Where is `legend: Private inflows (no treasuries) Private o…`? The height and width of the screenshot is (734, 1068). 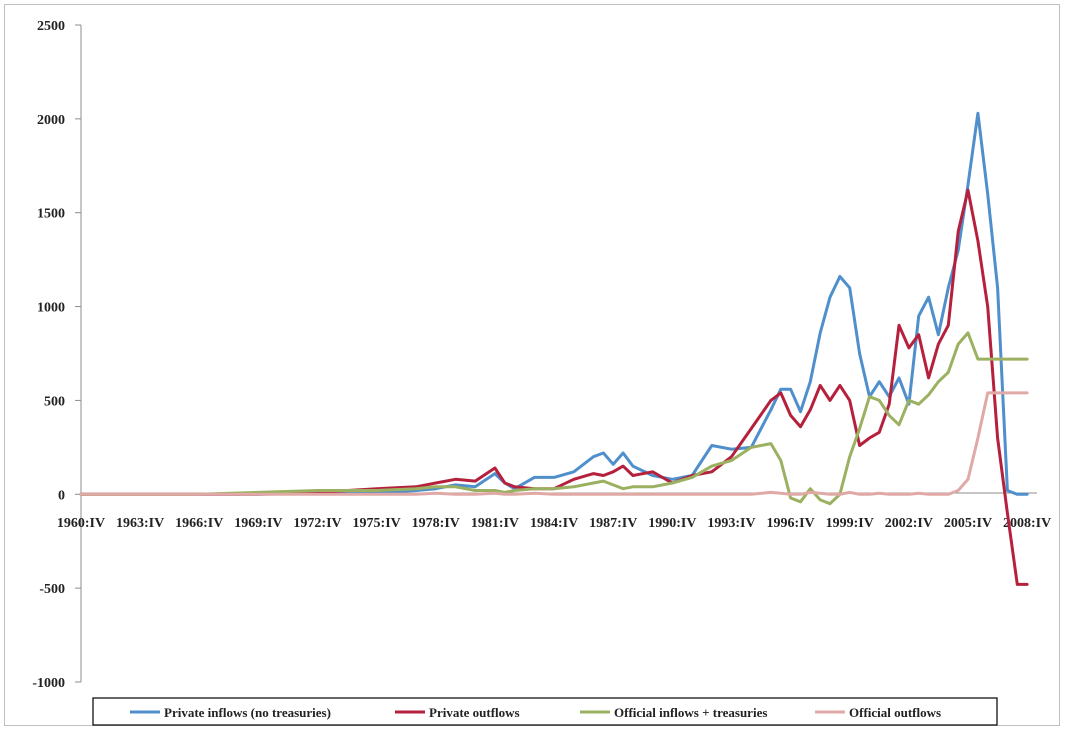
legend: Private inflows (no treasuries) Private o… is located at coordinates (545, 711).